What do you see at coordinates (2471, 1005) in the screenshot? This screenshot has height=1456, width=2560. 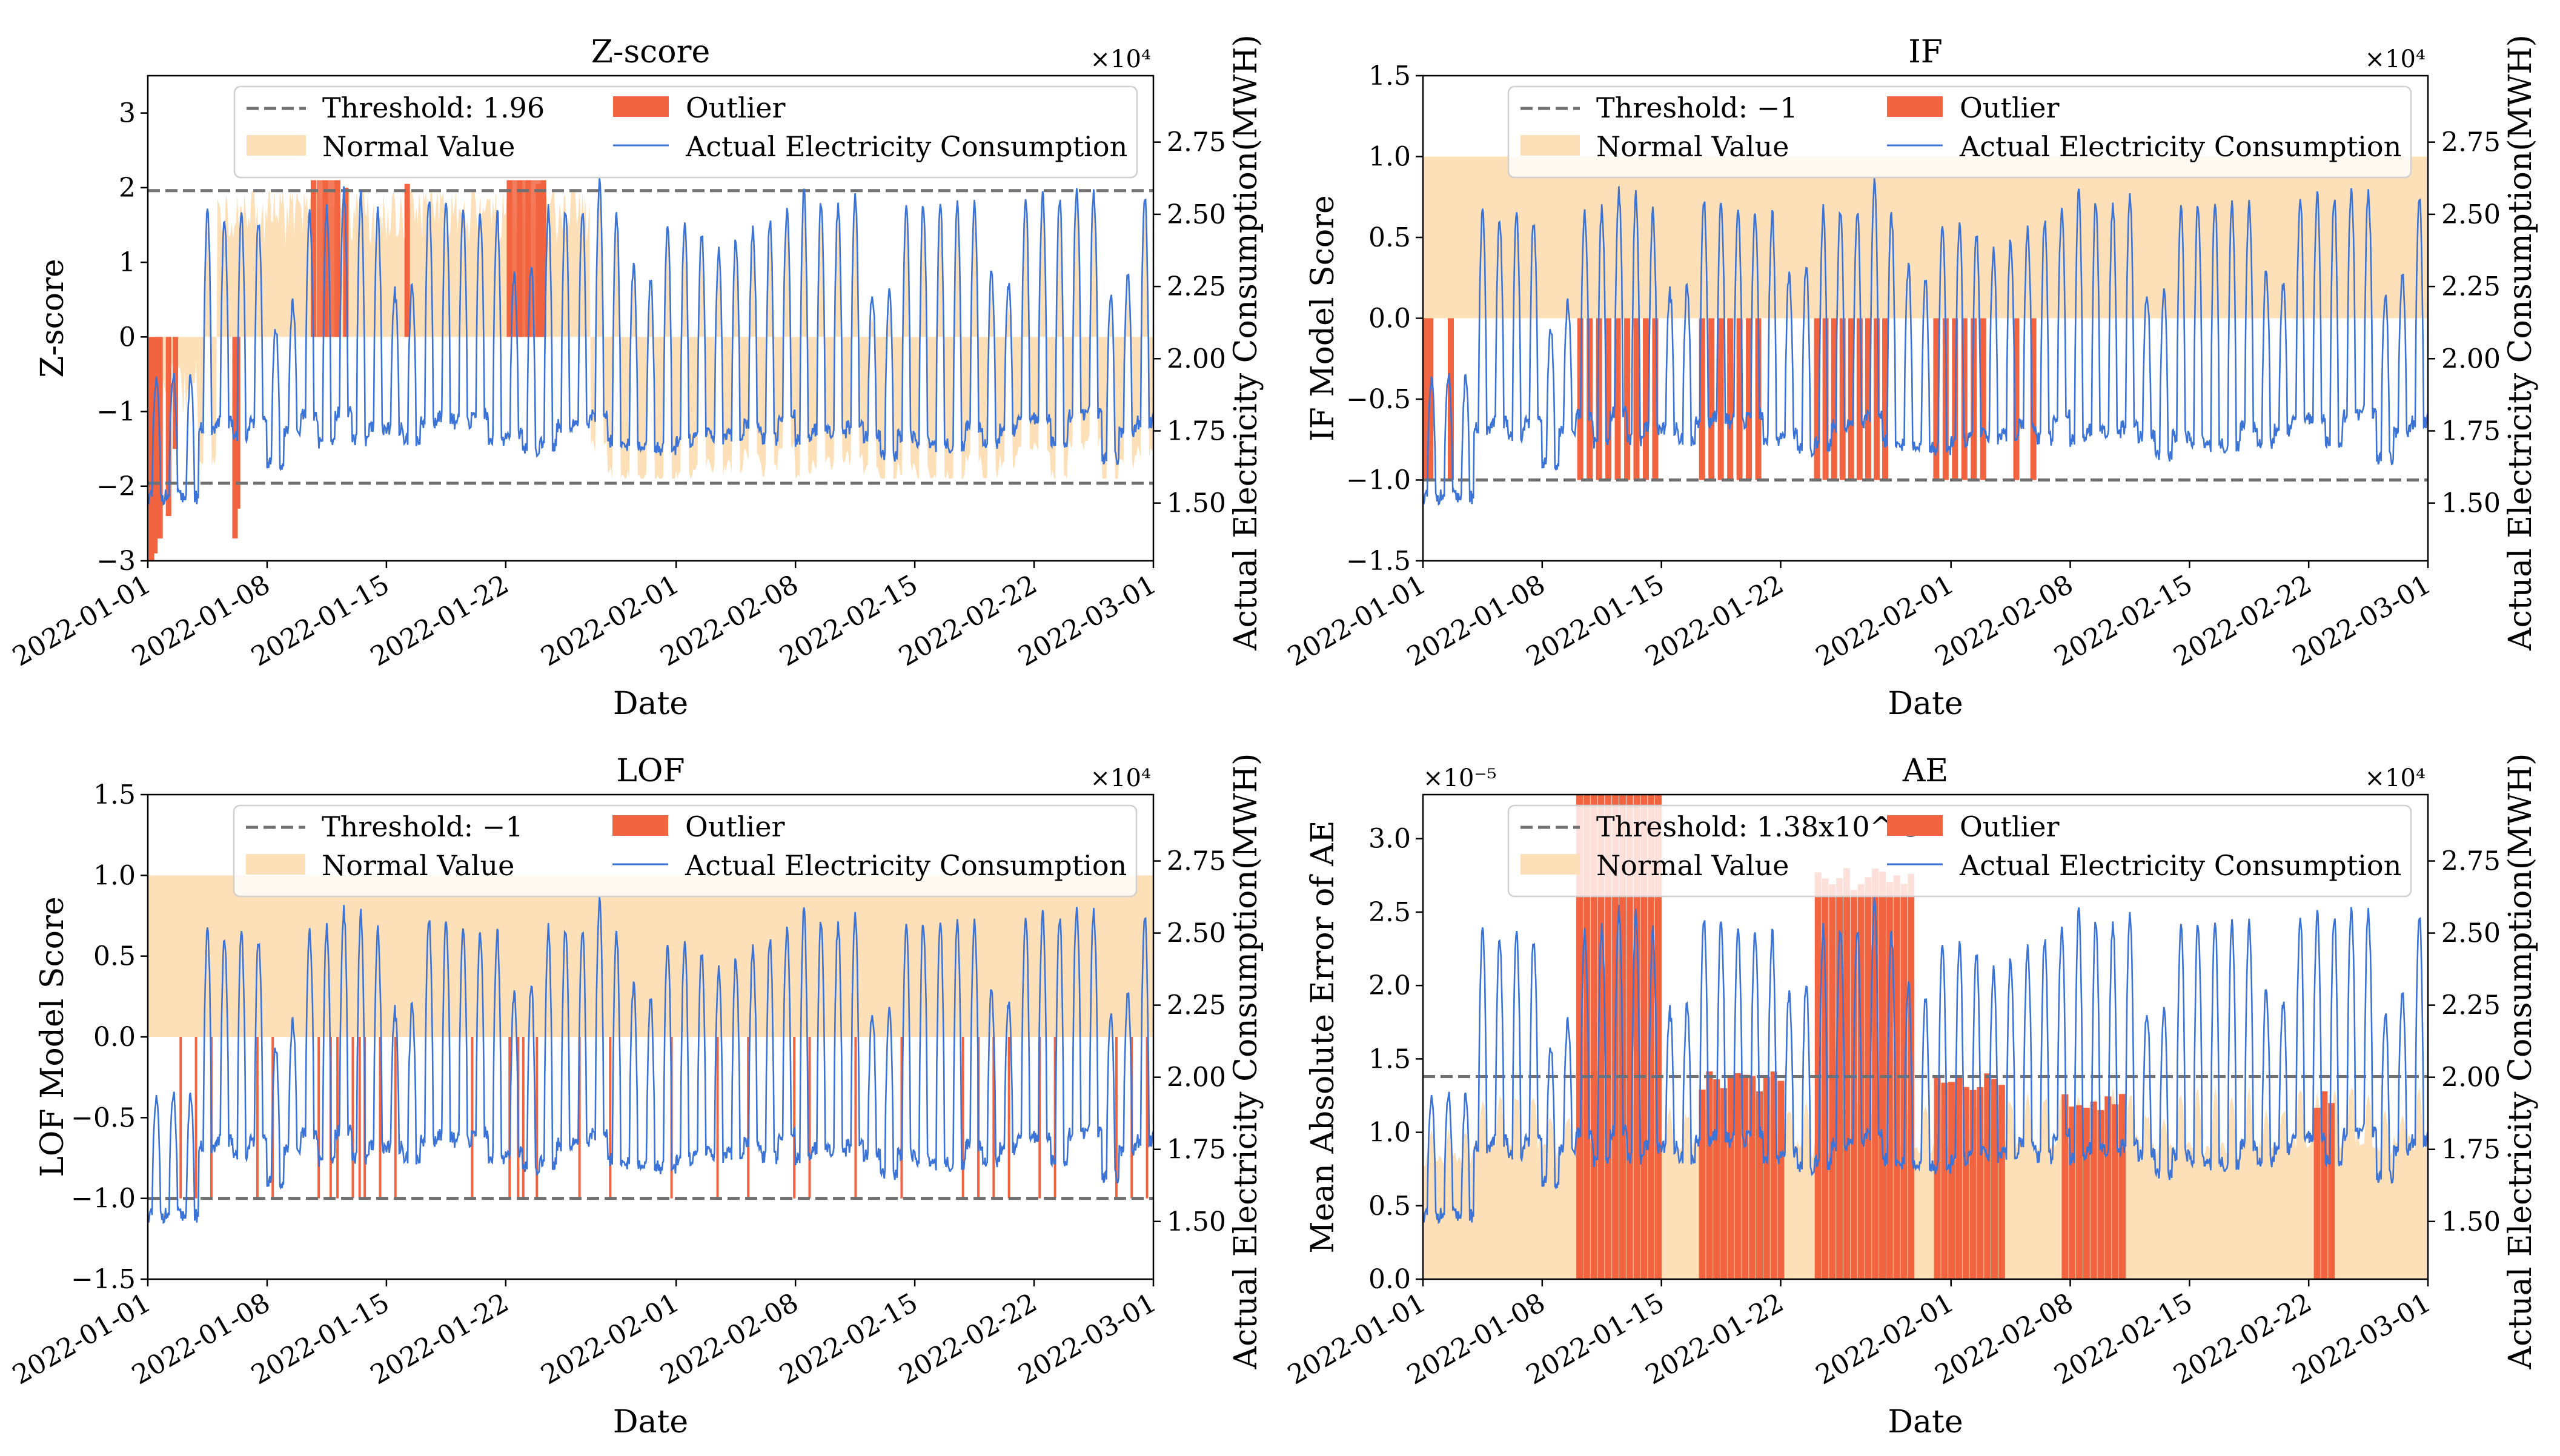 I see `y2-tick-label: 2.25` at bounding box center [2471, 1005].